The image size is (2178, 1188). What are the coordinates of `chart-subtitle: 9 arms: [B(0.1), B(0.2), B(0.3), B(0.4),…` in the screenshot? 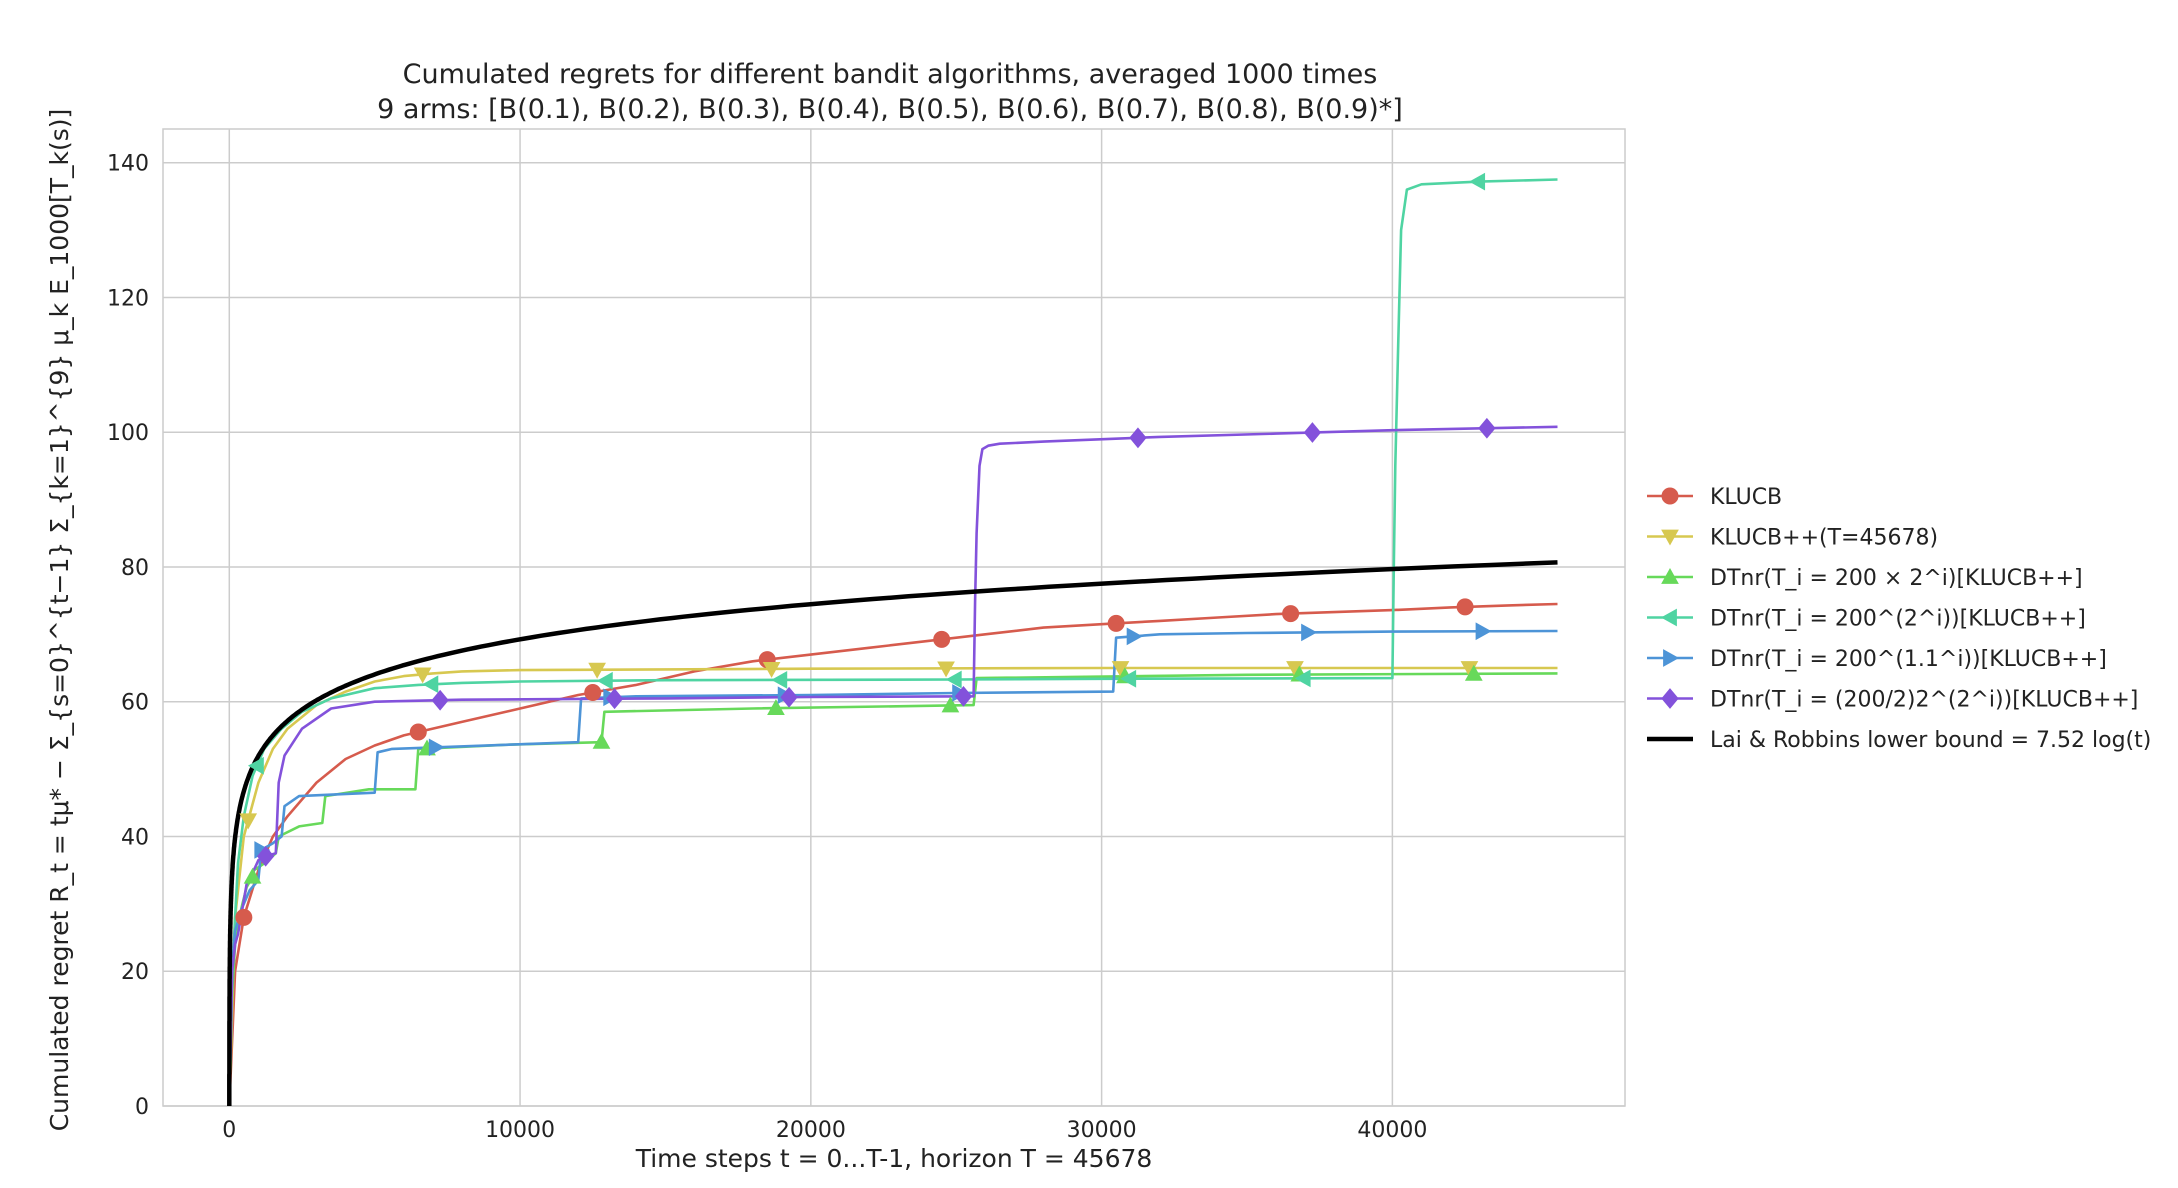 It's located at (890, 109).